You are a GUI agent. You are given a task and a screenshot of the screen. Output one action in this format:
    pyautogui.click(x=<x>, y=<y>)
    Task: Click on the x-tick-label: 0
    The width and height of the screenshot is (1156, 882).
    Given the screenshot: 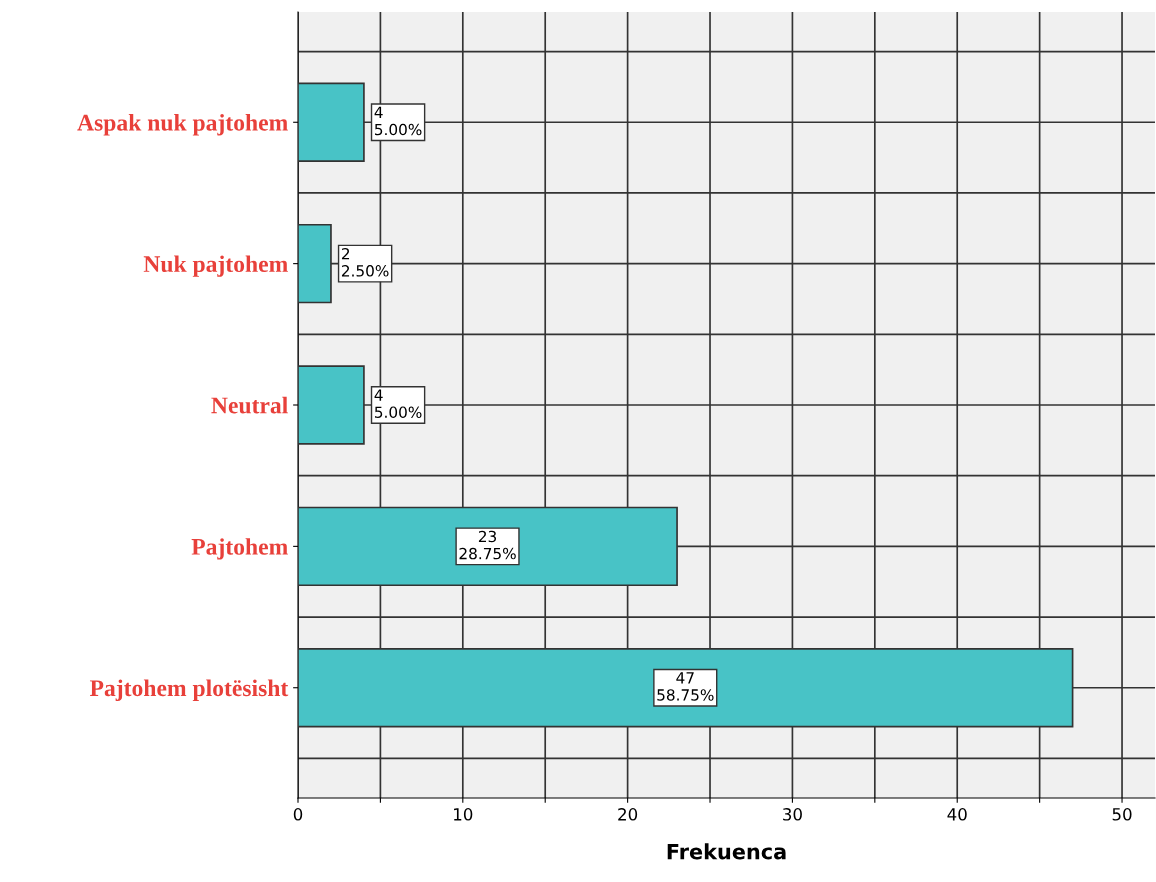 What is the action you would take?
    pyautogui.click(x=298, y=814)
    